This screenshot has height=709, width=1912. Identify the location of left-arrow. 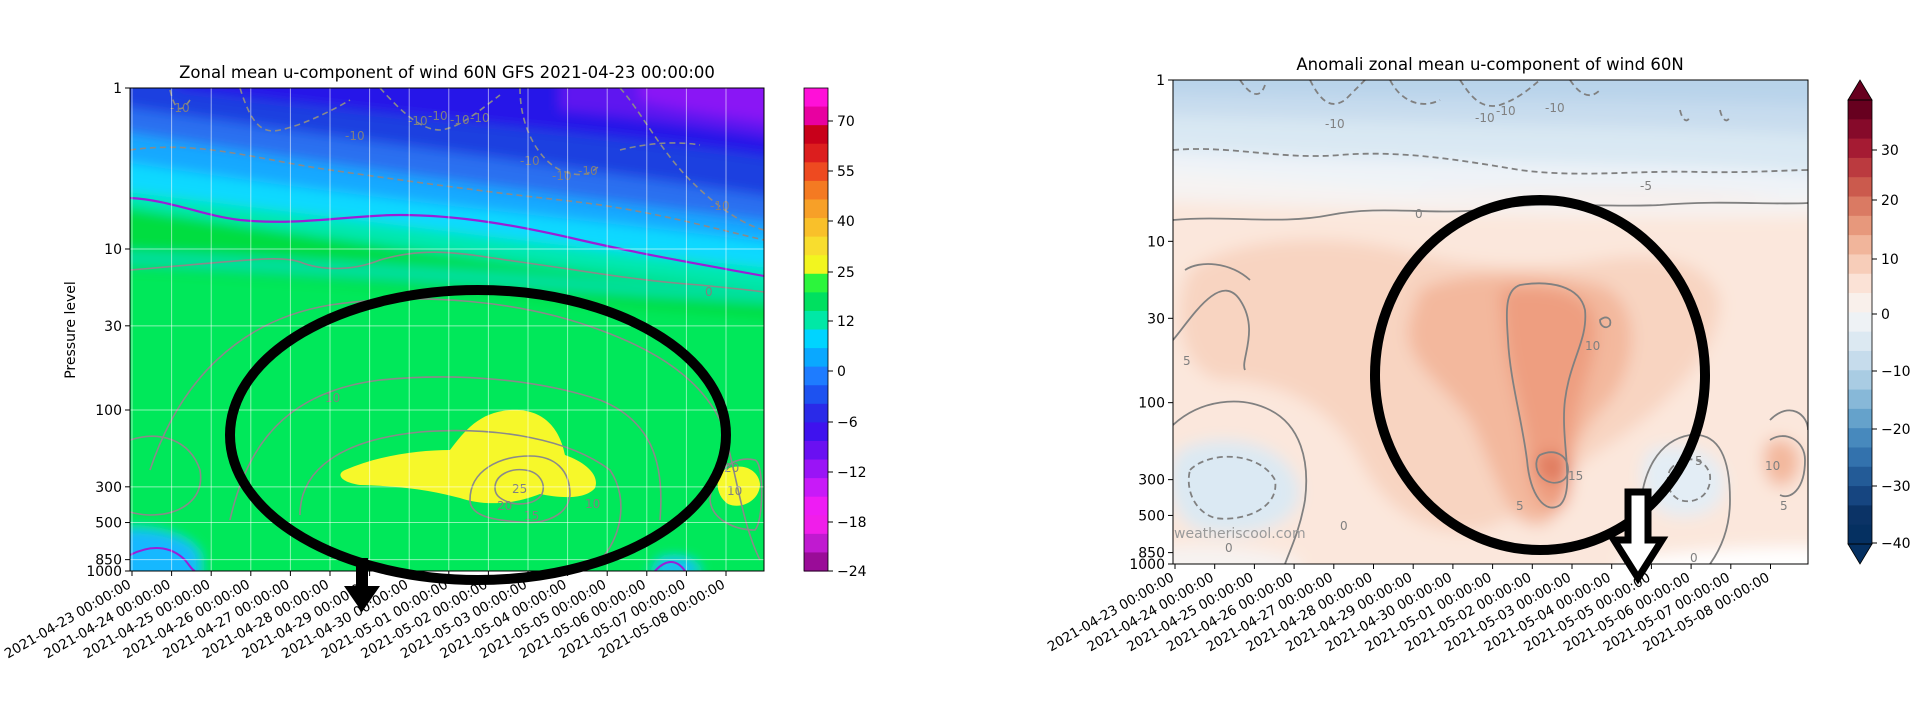
(362, 585).